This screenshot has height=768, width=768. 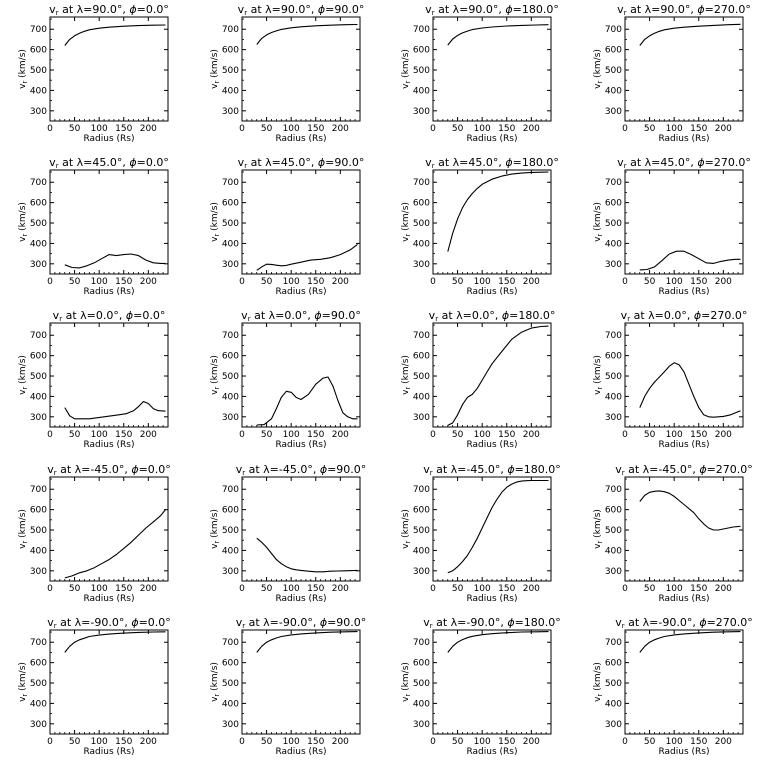 I want to click on panel-title: vr at λ=45.0°, ϕ=180.0°, so click(x=492, y=163).